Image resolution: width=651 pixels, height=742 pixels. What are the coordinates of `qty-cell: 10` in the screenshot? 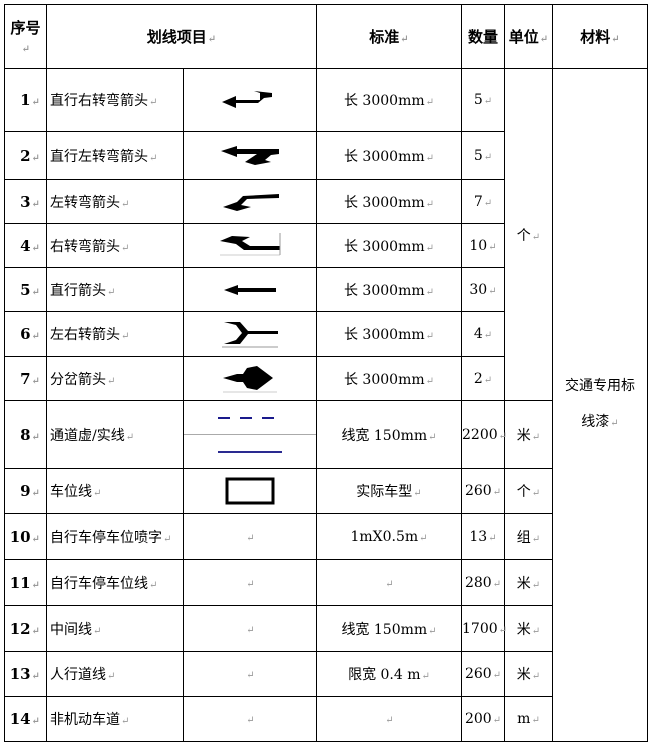 It's located at (483, 245).